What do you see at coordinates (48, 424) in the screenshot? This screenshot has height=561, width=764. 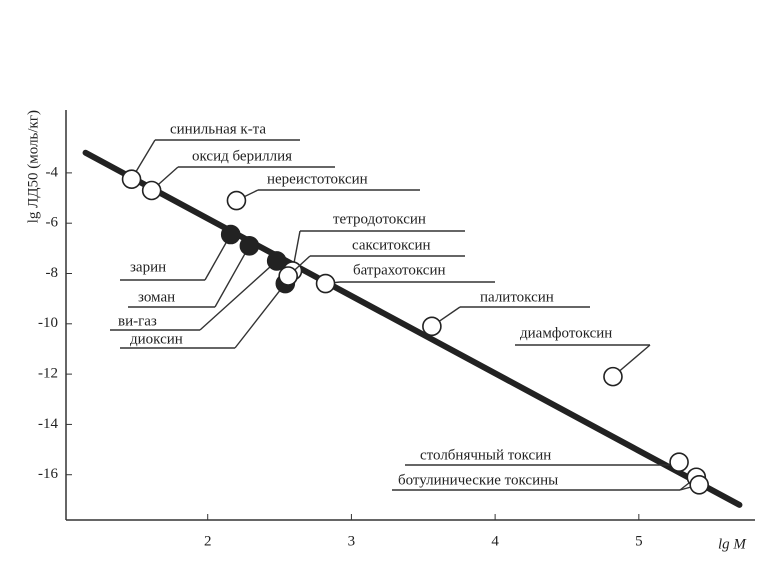 I see `y-tick-label: -14` at bounding box center [48, 424].